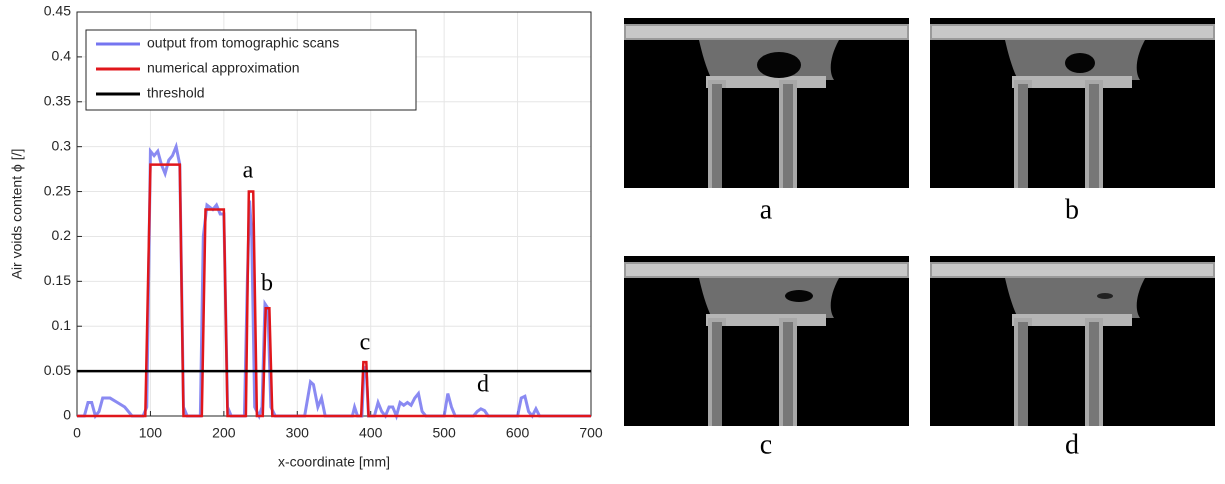 This screenshot has height=484, width=1225. I want to click on x-tick-label: 200, so click(224, 433).